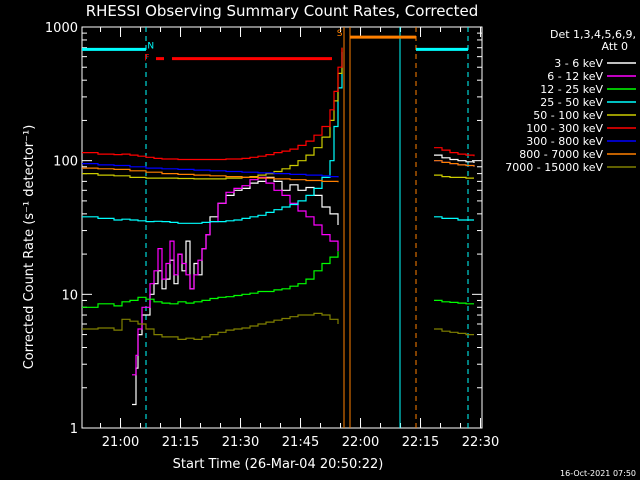 The width and height of the screenshot is (640, 480). What do you see at coordinates (210, 326) in the screenshot?
I see `series-7000-15000-kev` at bounding box center [210, 326].